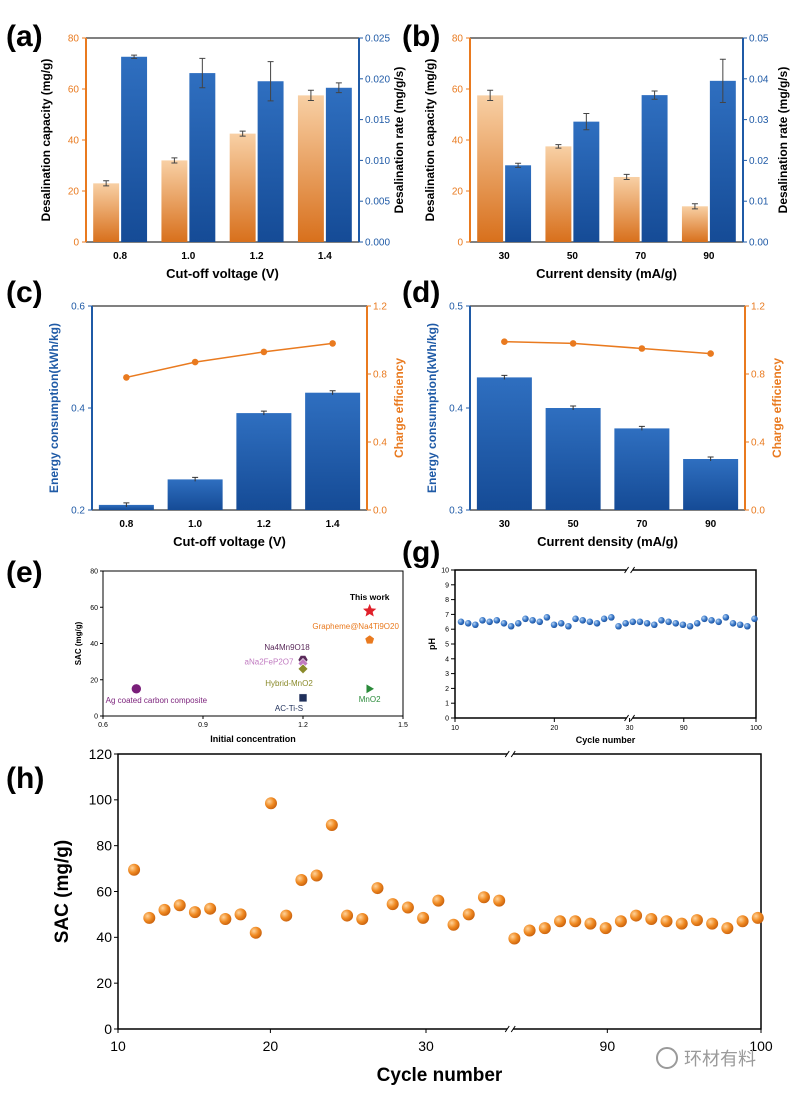  Describe the element at coordinates (203, 725) in the screenshot. I see `x-tick-label: 0.9` at that location.